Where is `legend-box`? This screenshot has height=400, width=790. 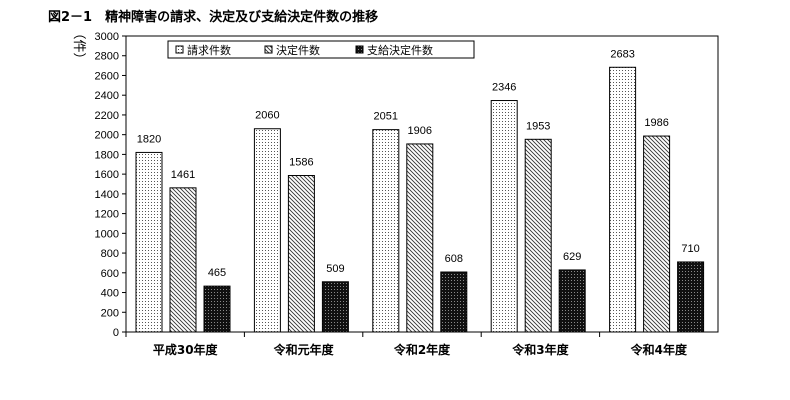 legend-box is located at coordinates (321, 49).